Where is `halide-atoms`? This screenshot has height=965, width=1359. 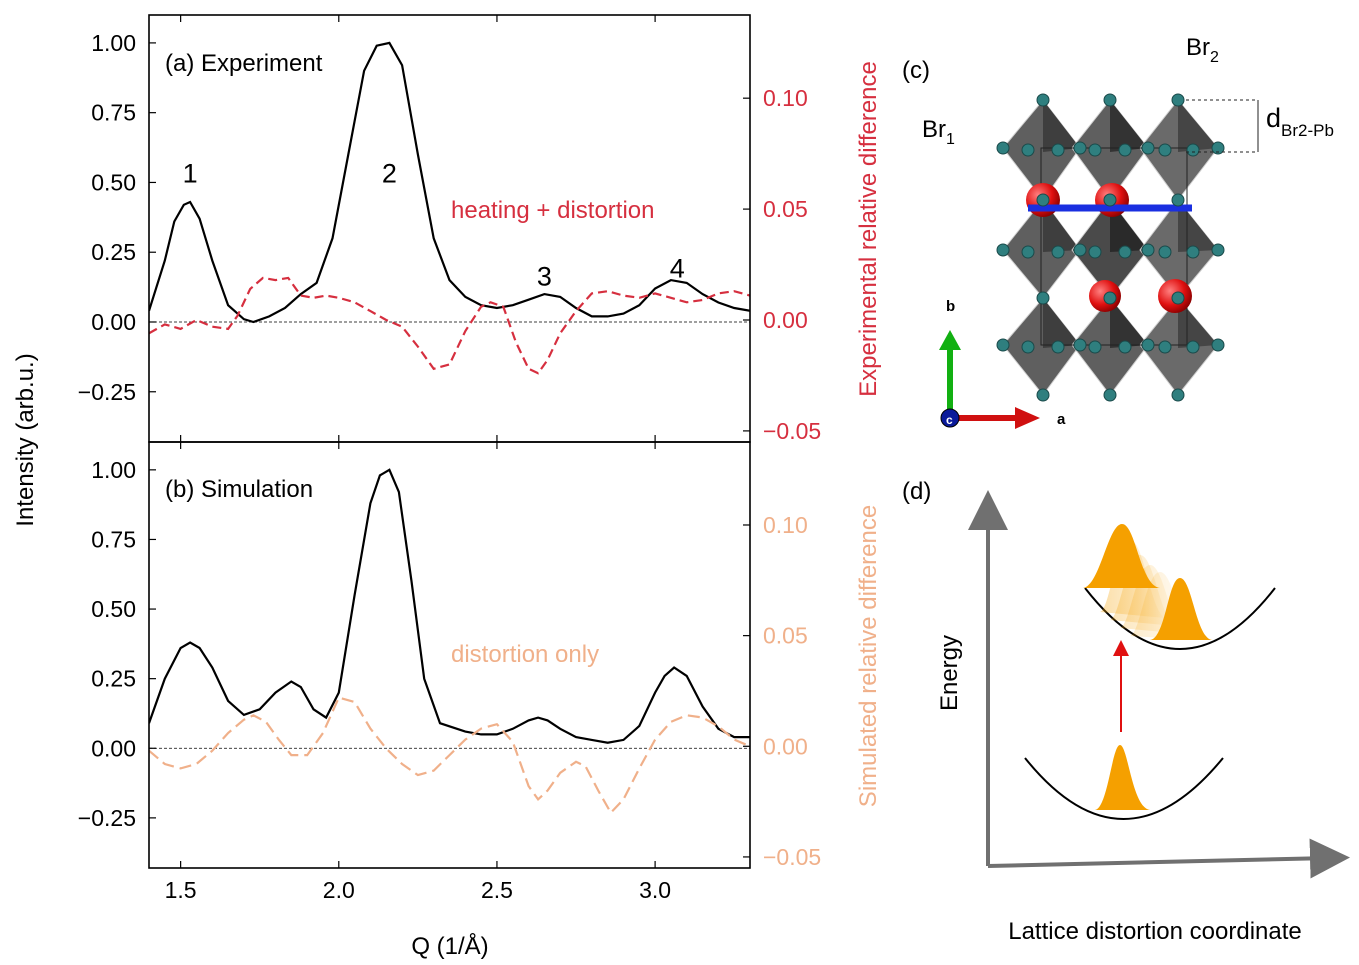
halide-atoms is located at coordinates (1110, 247).